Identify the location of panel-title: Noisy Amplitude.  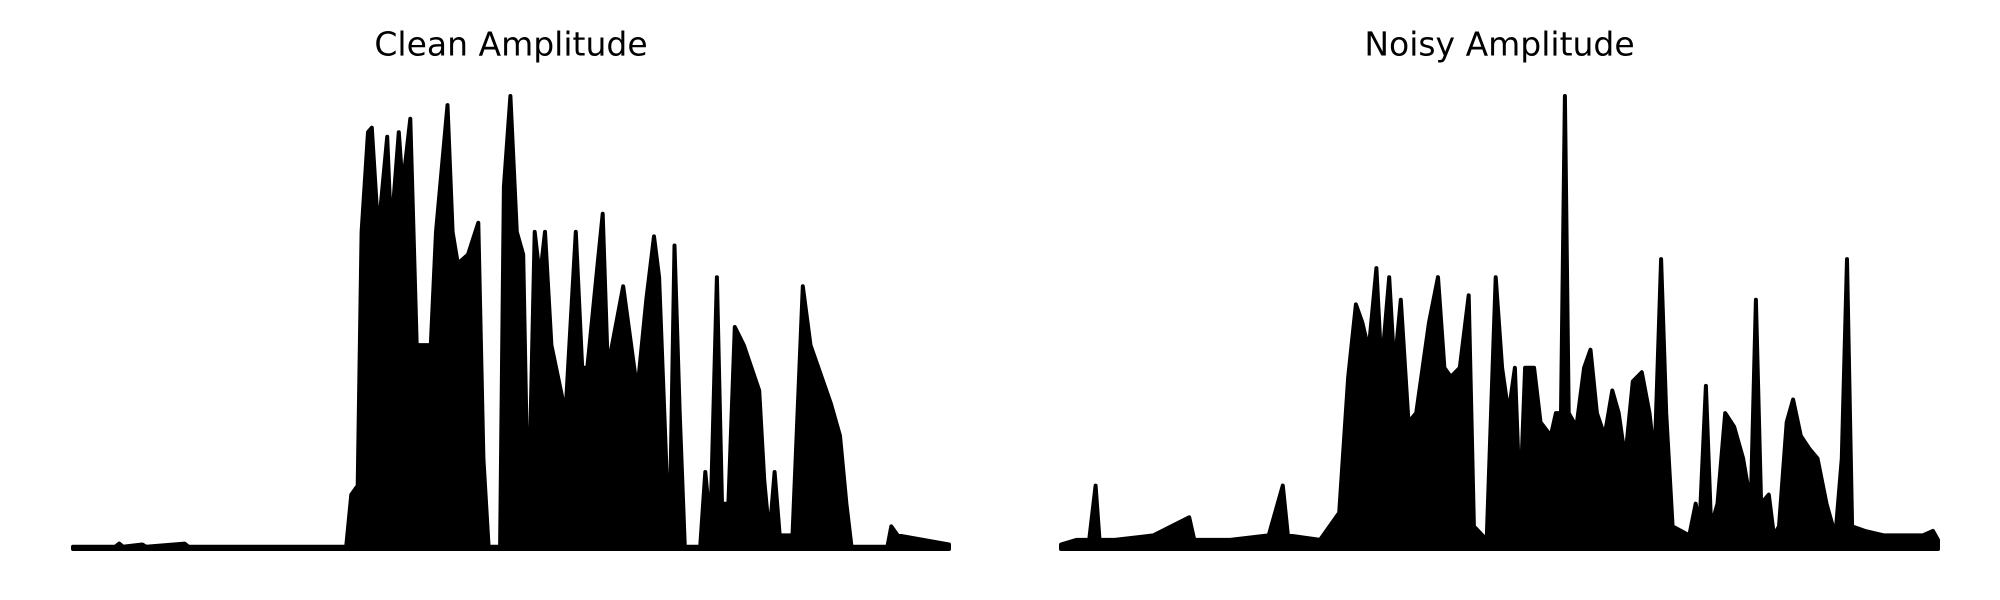
(1499, 44).